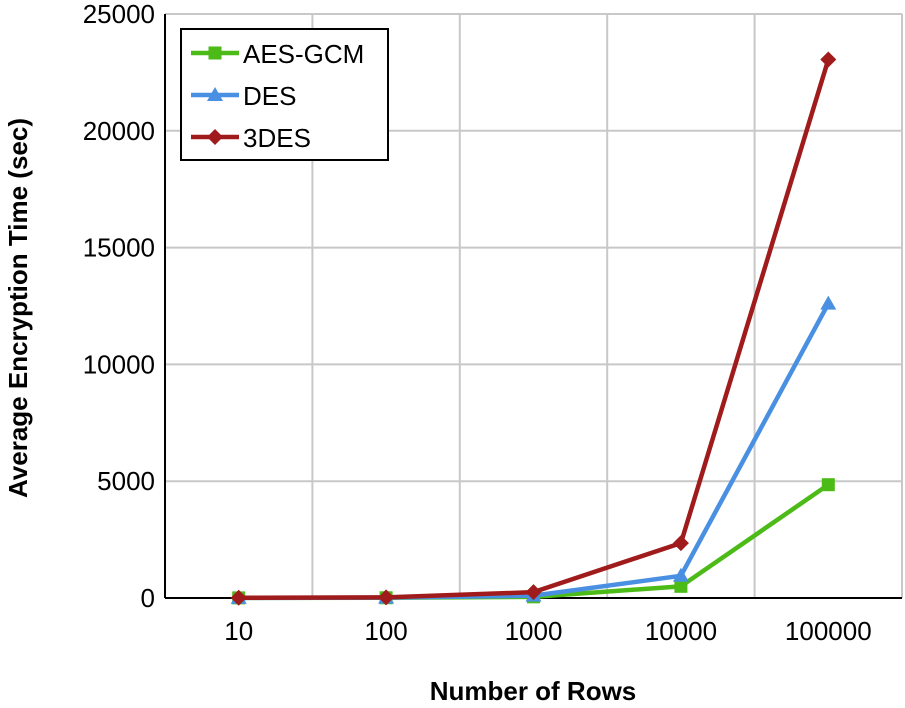  I want to click on legend-marker-aes-gcm, so click(215, 53).